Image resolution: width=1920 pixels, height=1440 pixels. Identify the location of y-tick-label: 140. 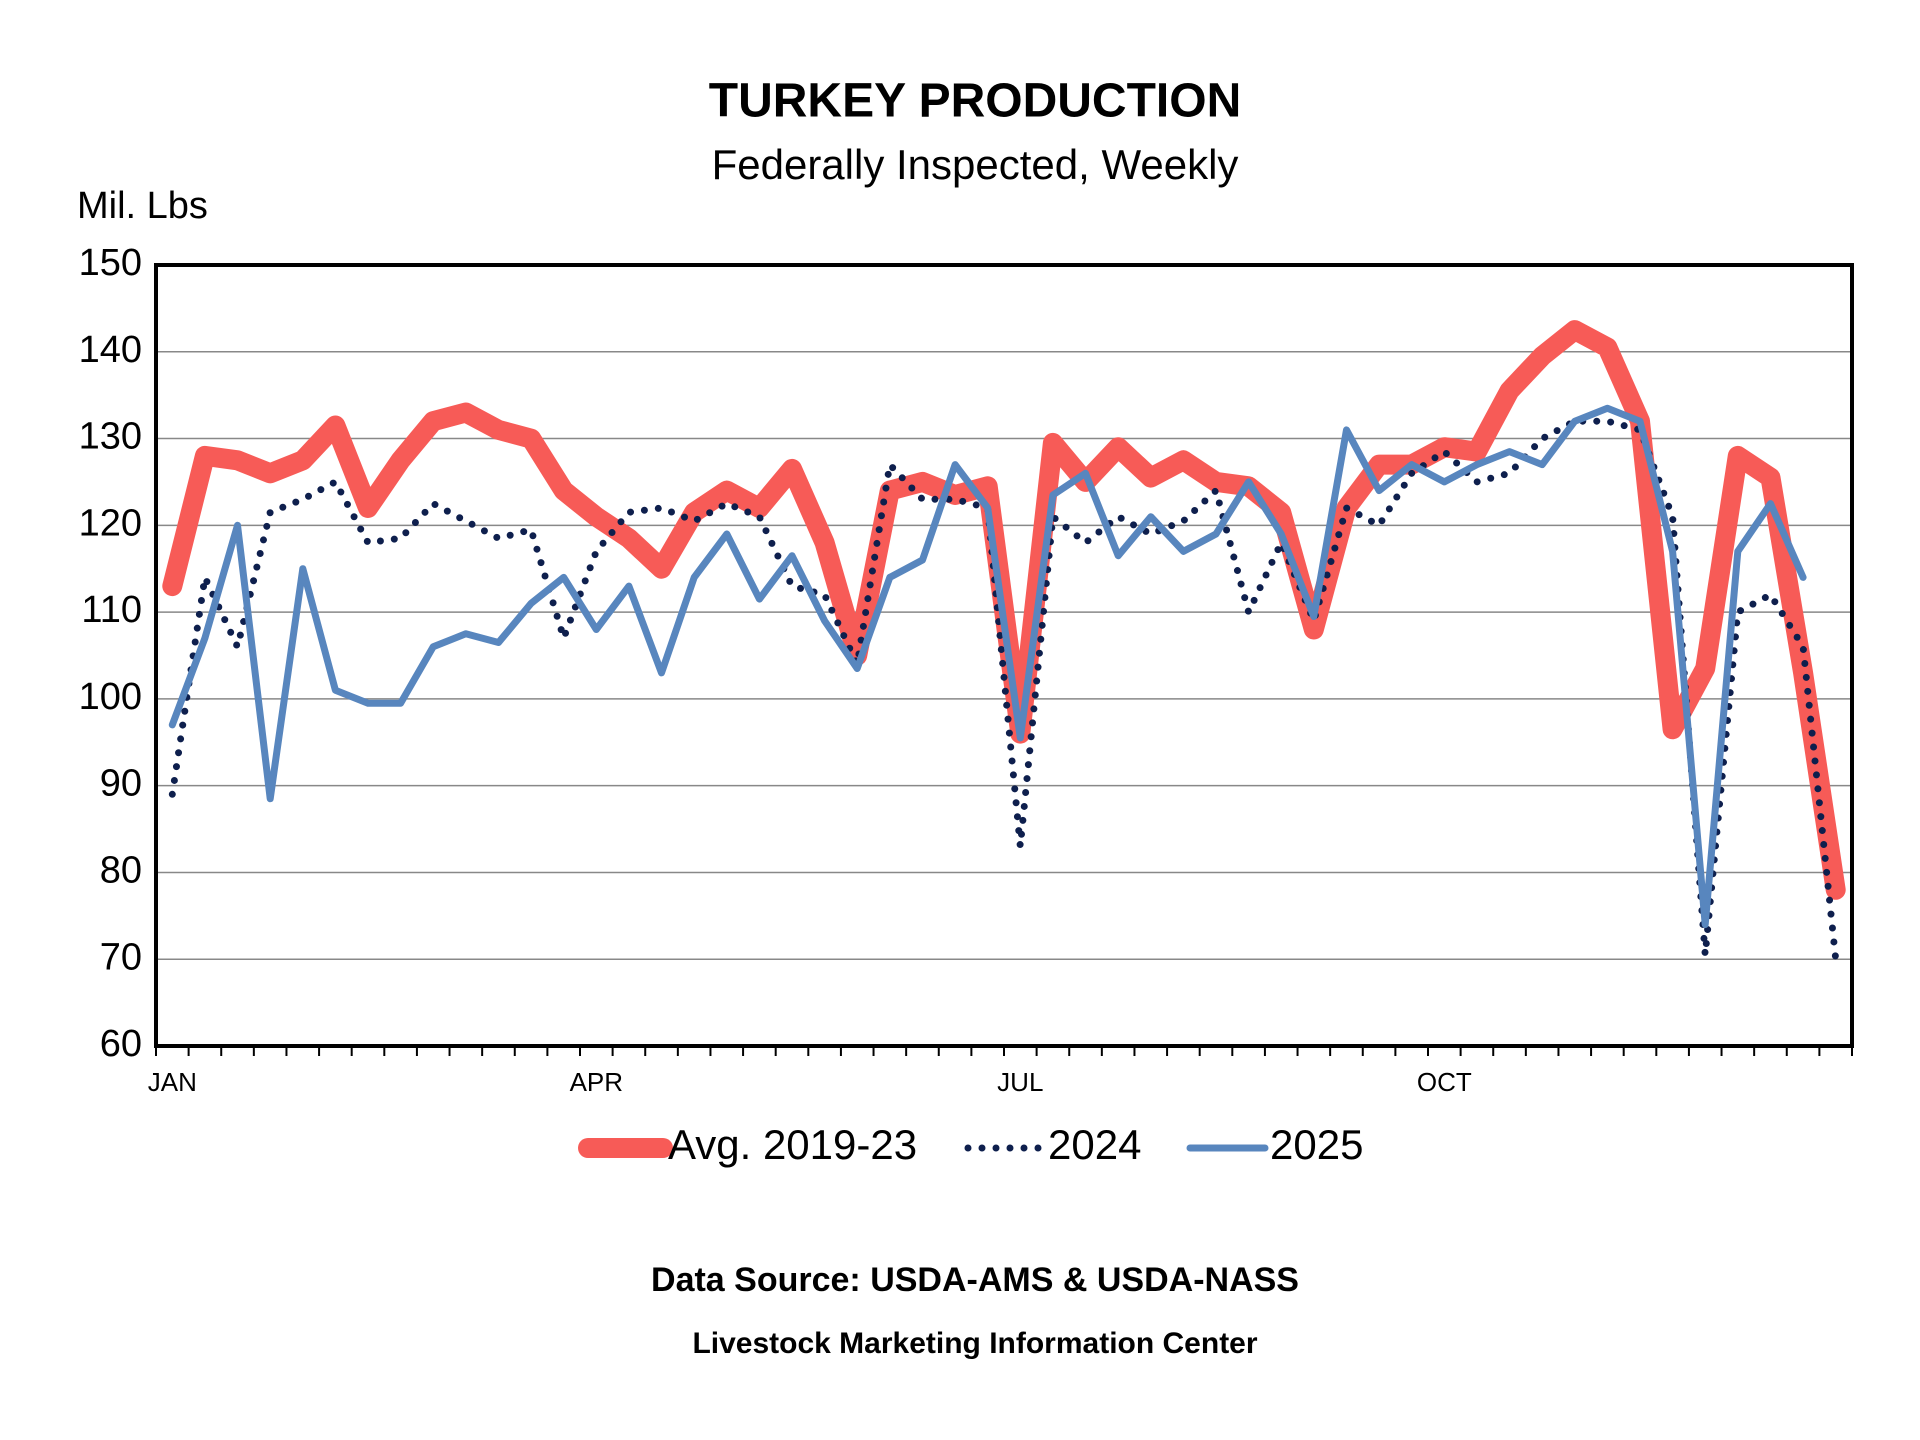
(110, 350).